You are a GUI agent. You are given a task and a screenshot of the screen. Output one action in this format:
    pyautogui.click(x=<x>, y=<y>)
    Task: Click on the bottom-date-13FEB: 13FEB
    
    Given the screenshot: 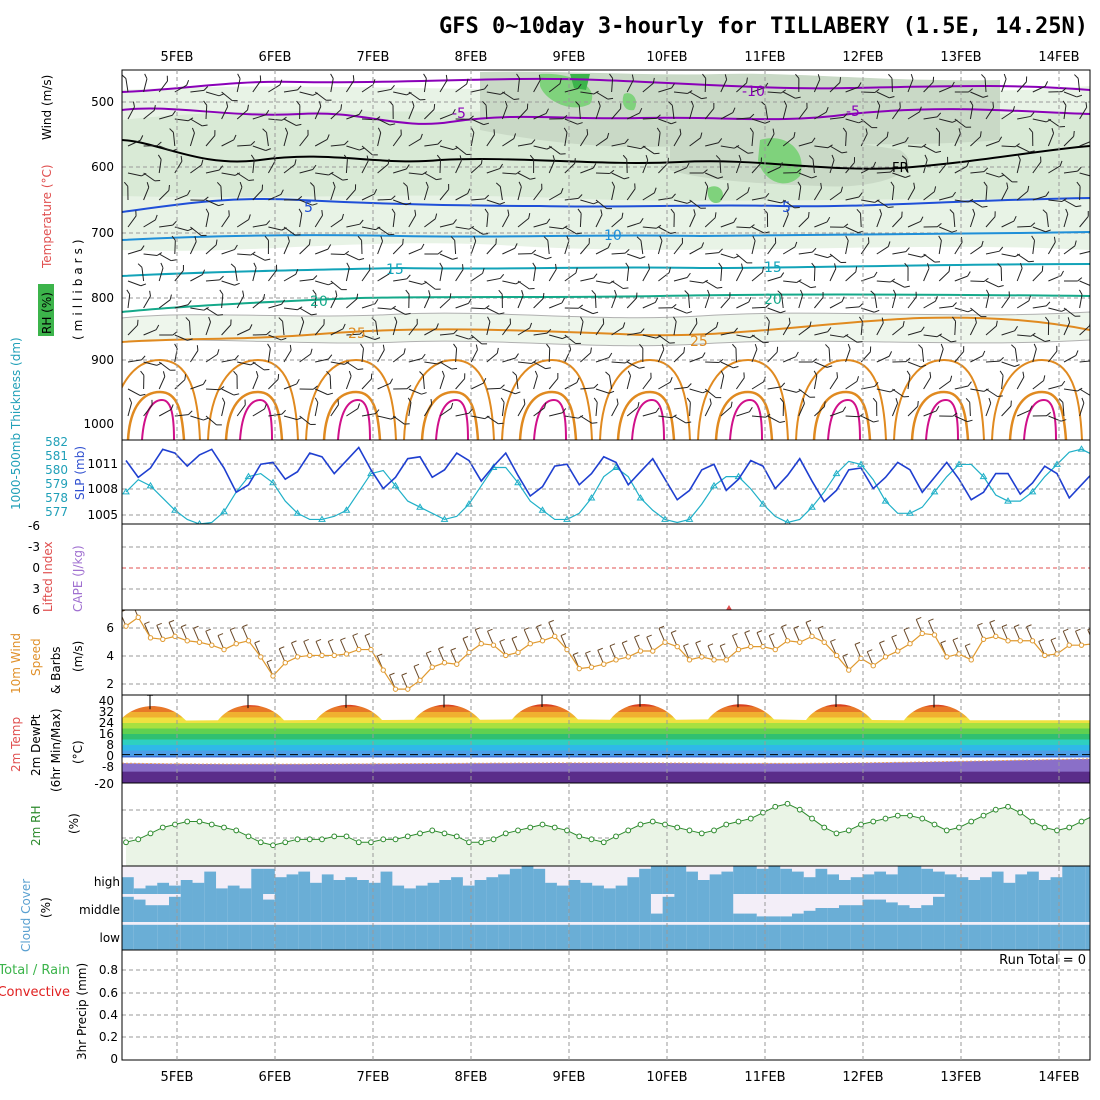 What is the action you would take?
    pyautogui.click(x=960, y=1077)
    